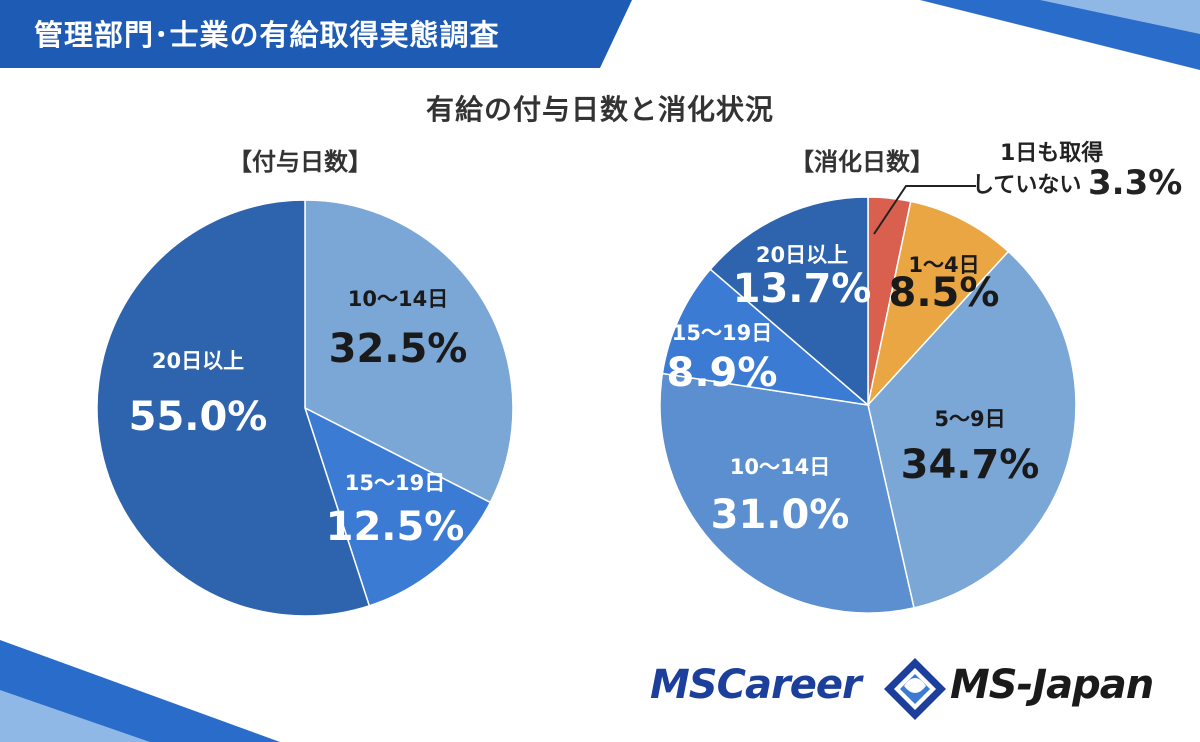 The image size is (1200, 742). I want to click on left-pie-value-2: 55.0%, so click(198, 417).